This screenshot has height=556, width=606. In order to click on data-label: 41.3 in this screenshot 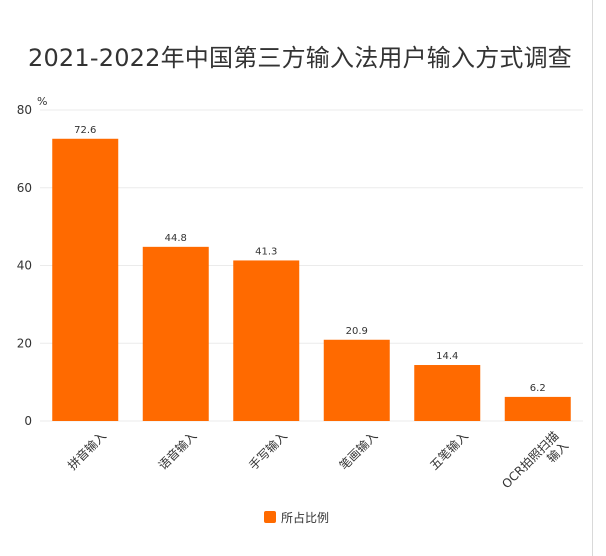, I will do `click(266, 251)`.